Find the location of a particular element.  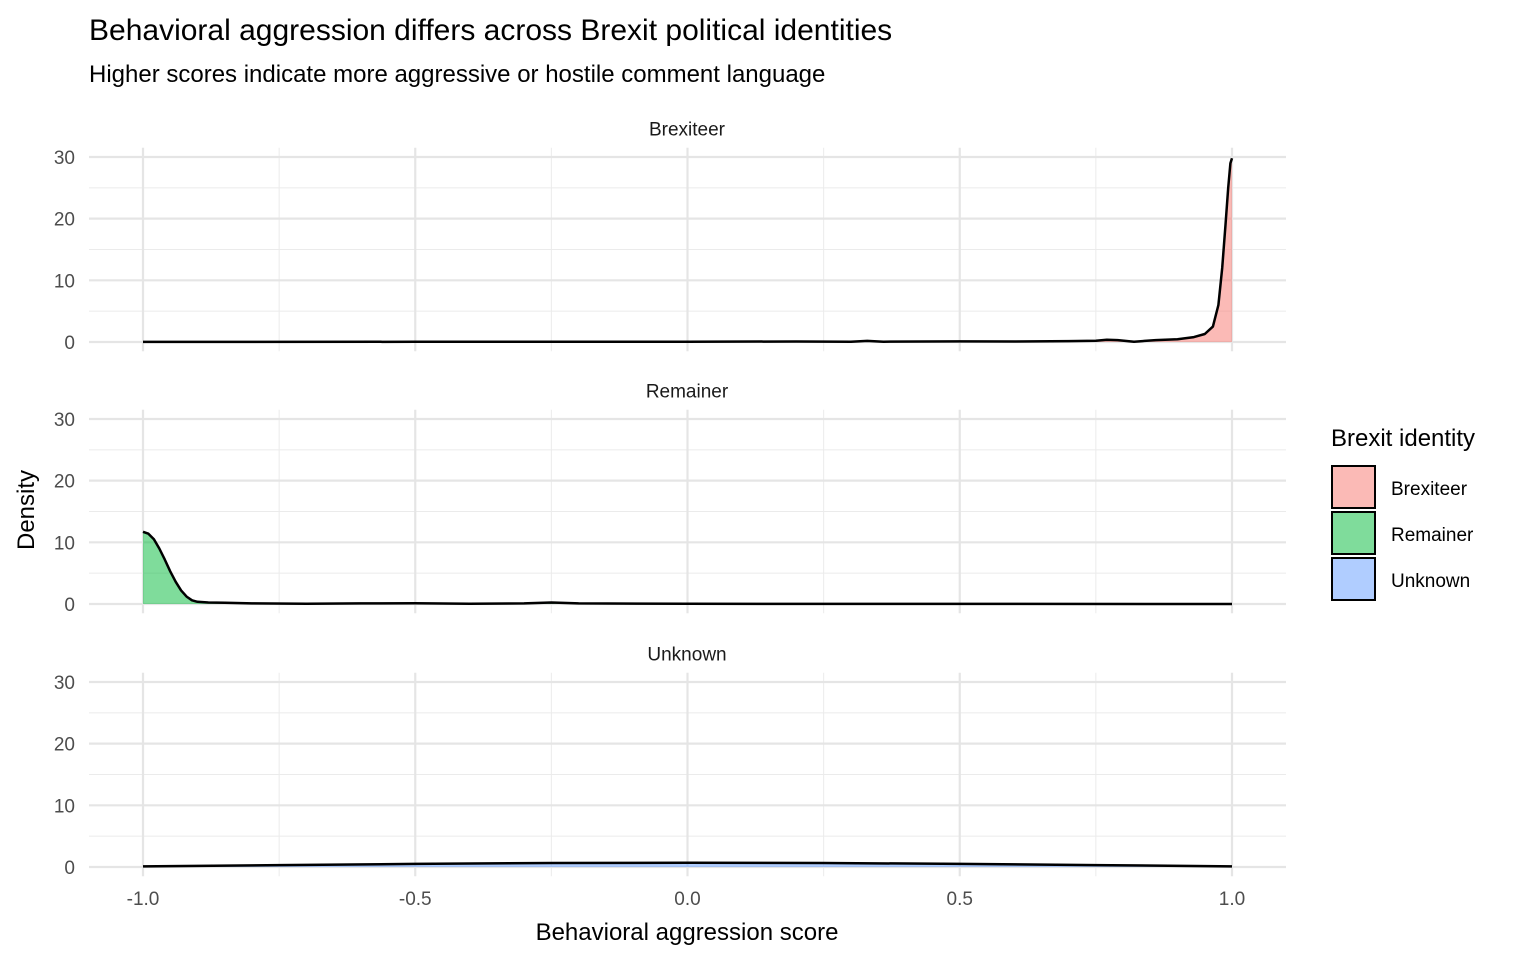

density-line-unknown is located at coordinates (687, 864).